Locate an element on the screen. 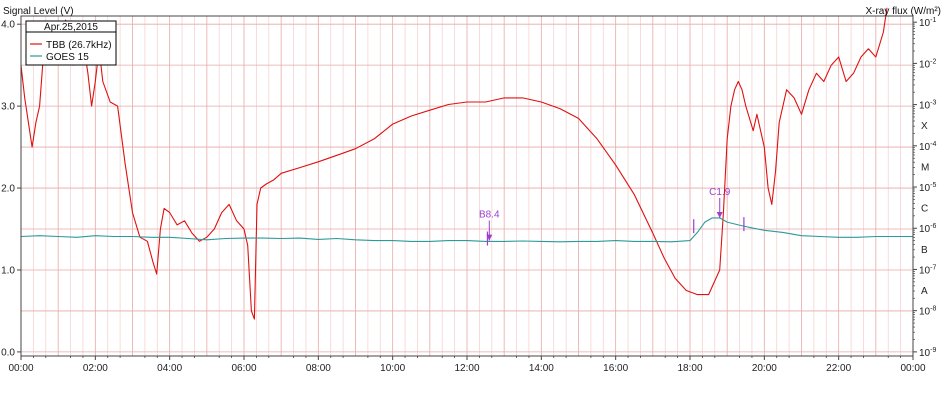 This screenshot has width=945, height=400. series-line-goes is located at coordinates (466, 230).